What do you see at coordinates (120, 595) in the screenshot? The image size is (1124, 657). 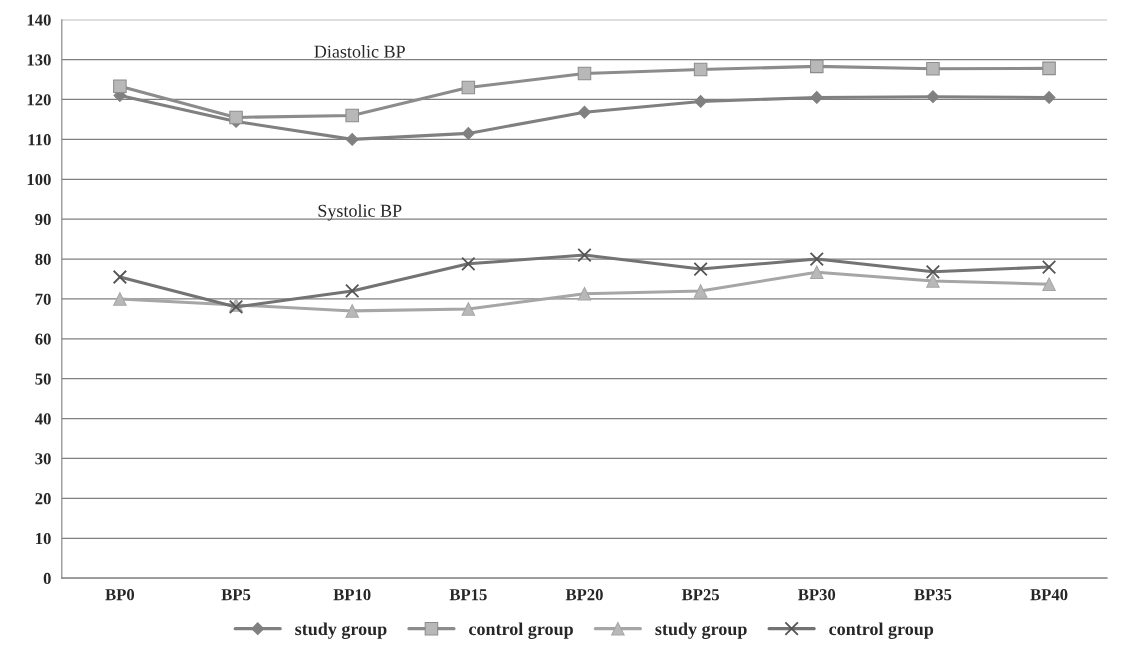 I see `x-tick-label: BP0` at bounding box center [120, 595].